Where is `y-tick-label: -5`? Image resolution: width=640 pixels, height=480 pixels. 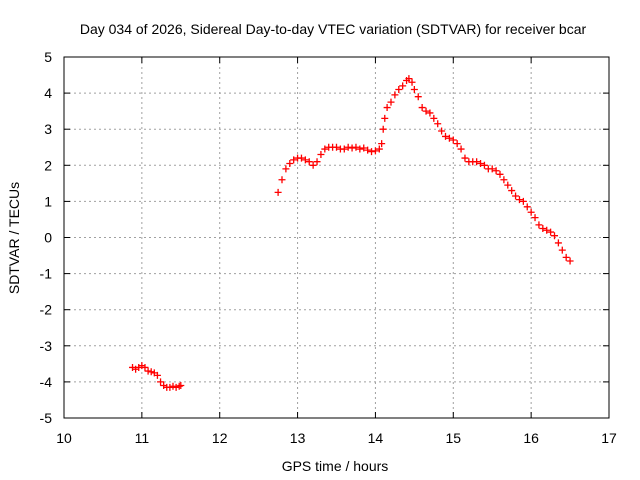 y-tick-label: -5 is located at coordinates (46, 418).